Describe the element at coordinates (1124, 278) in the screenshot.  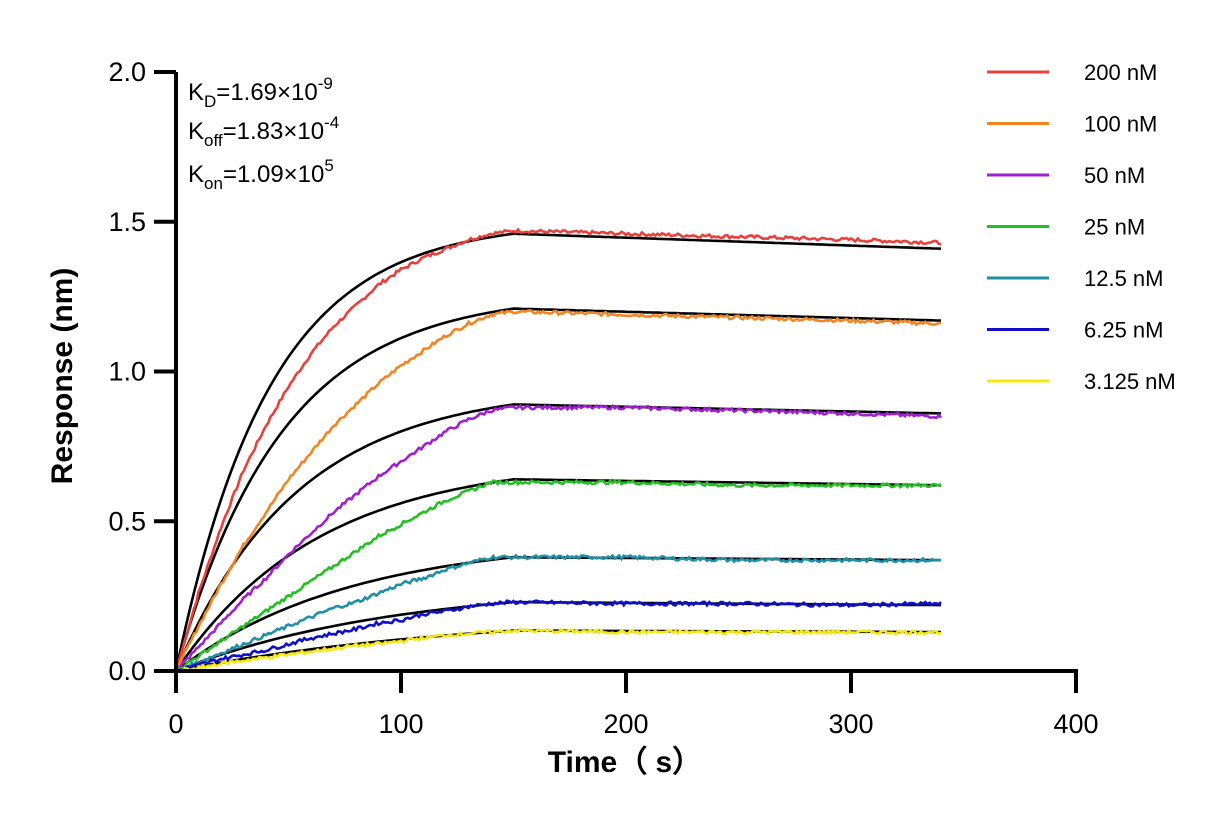
I see `legend-label: 12.5 nM` at that location.